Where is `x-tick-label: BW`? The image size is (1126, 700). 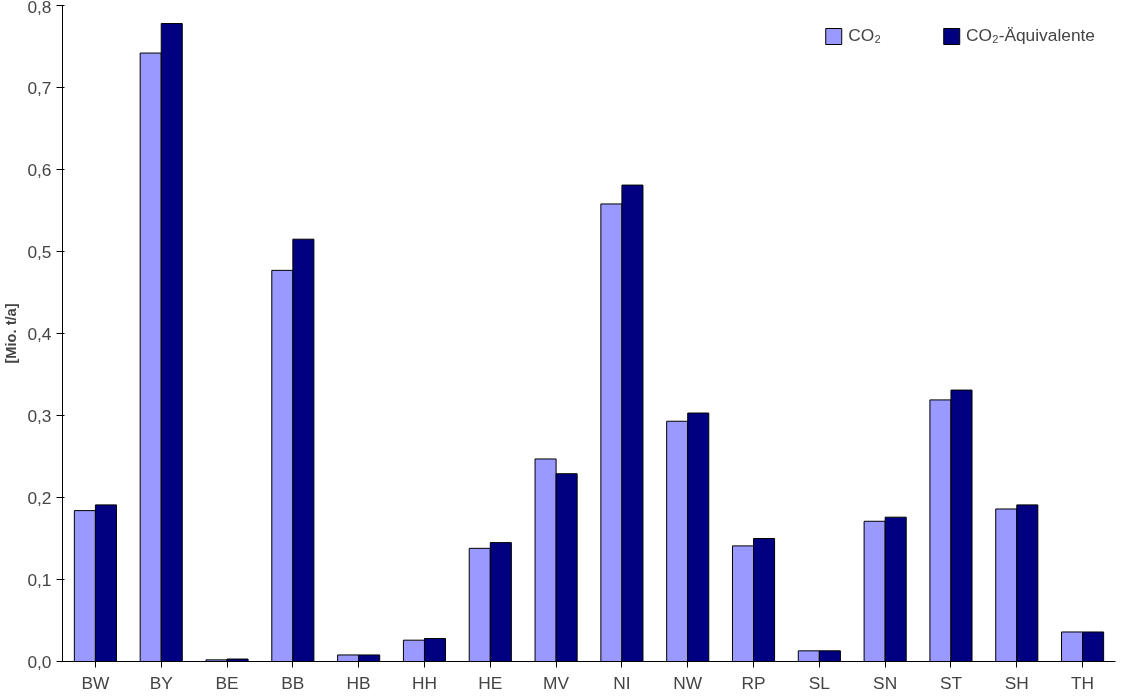 x-tick-label: BW is located at coordinates (96, 682).